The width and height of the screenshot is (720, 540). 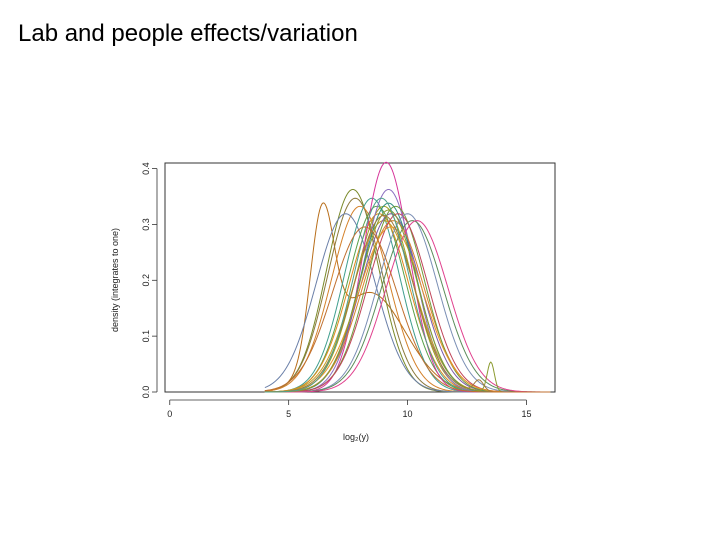 I want to click on y-tick-label: 0.0, so click(x=146, y=392).